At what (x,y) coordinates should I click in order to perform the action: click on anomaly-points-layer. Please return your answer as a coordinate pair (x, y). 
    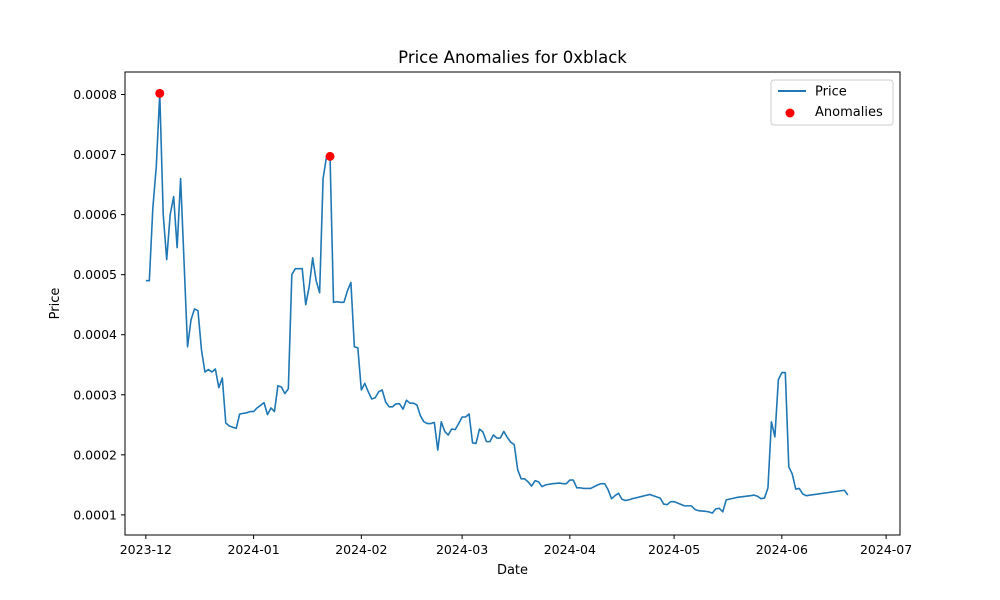
    Looking at the image, I should click on (244, 125).